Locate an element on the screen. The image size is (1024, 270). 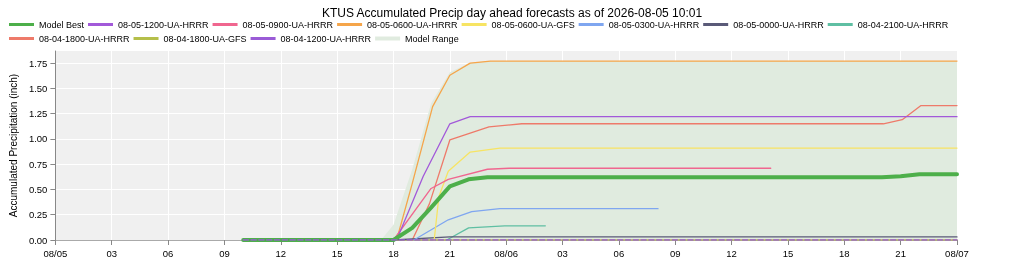
legend-label: 08-05-0600-UA-GFS is located at coordinates (533, 24).